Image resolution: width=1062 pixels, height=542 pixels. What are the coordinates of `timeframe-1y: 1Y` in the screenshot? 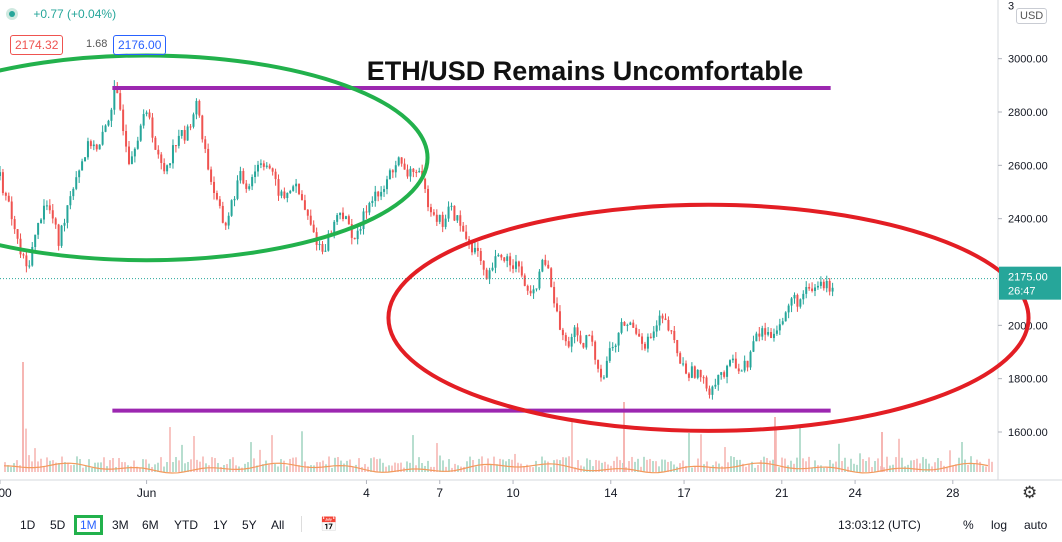 It's located at (220, 525).